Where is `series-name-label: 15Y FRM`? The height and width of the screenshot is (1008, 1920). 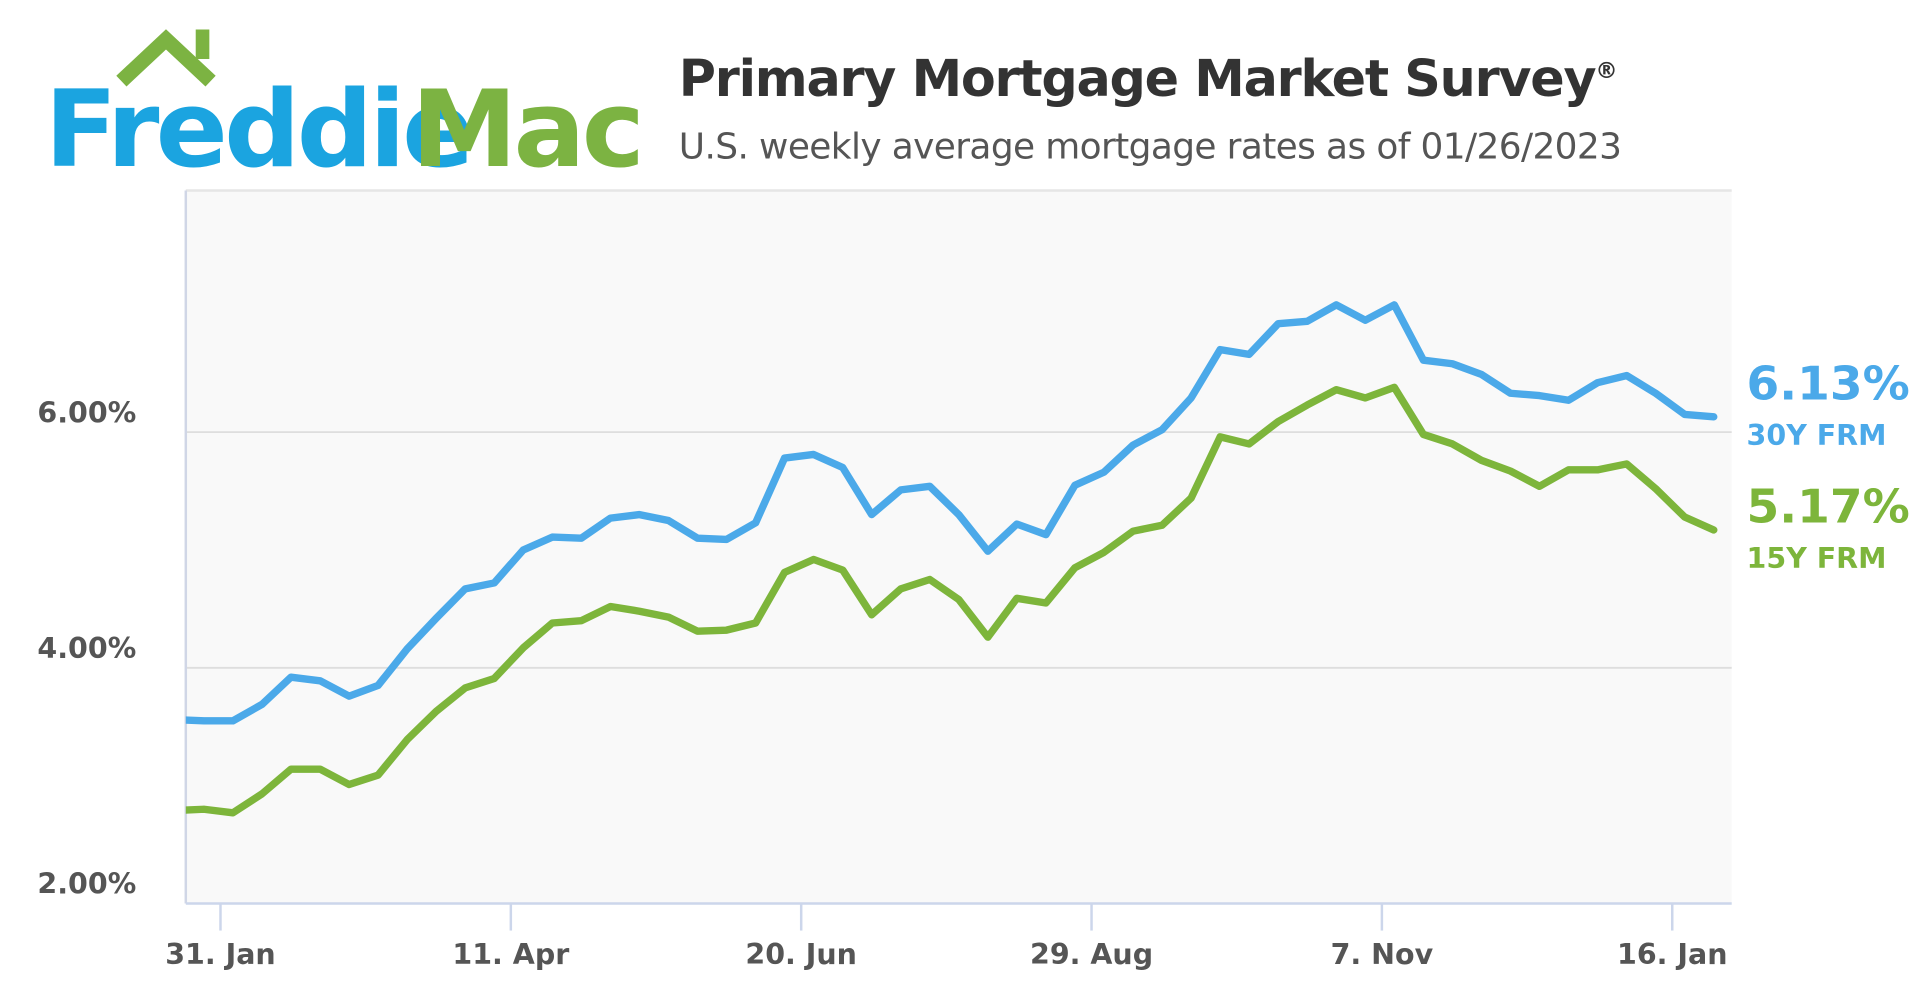
series-name-label: 15Y FRM is located at coordinates (1817, 558).